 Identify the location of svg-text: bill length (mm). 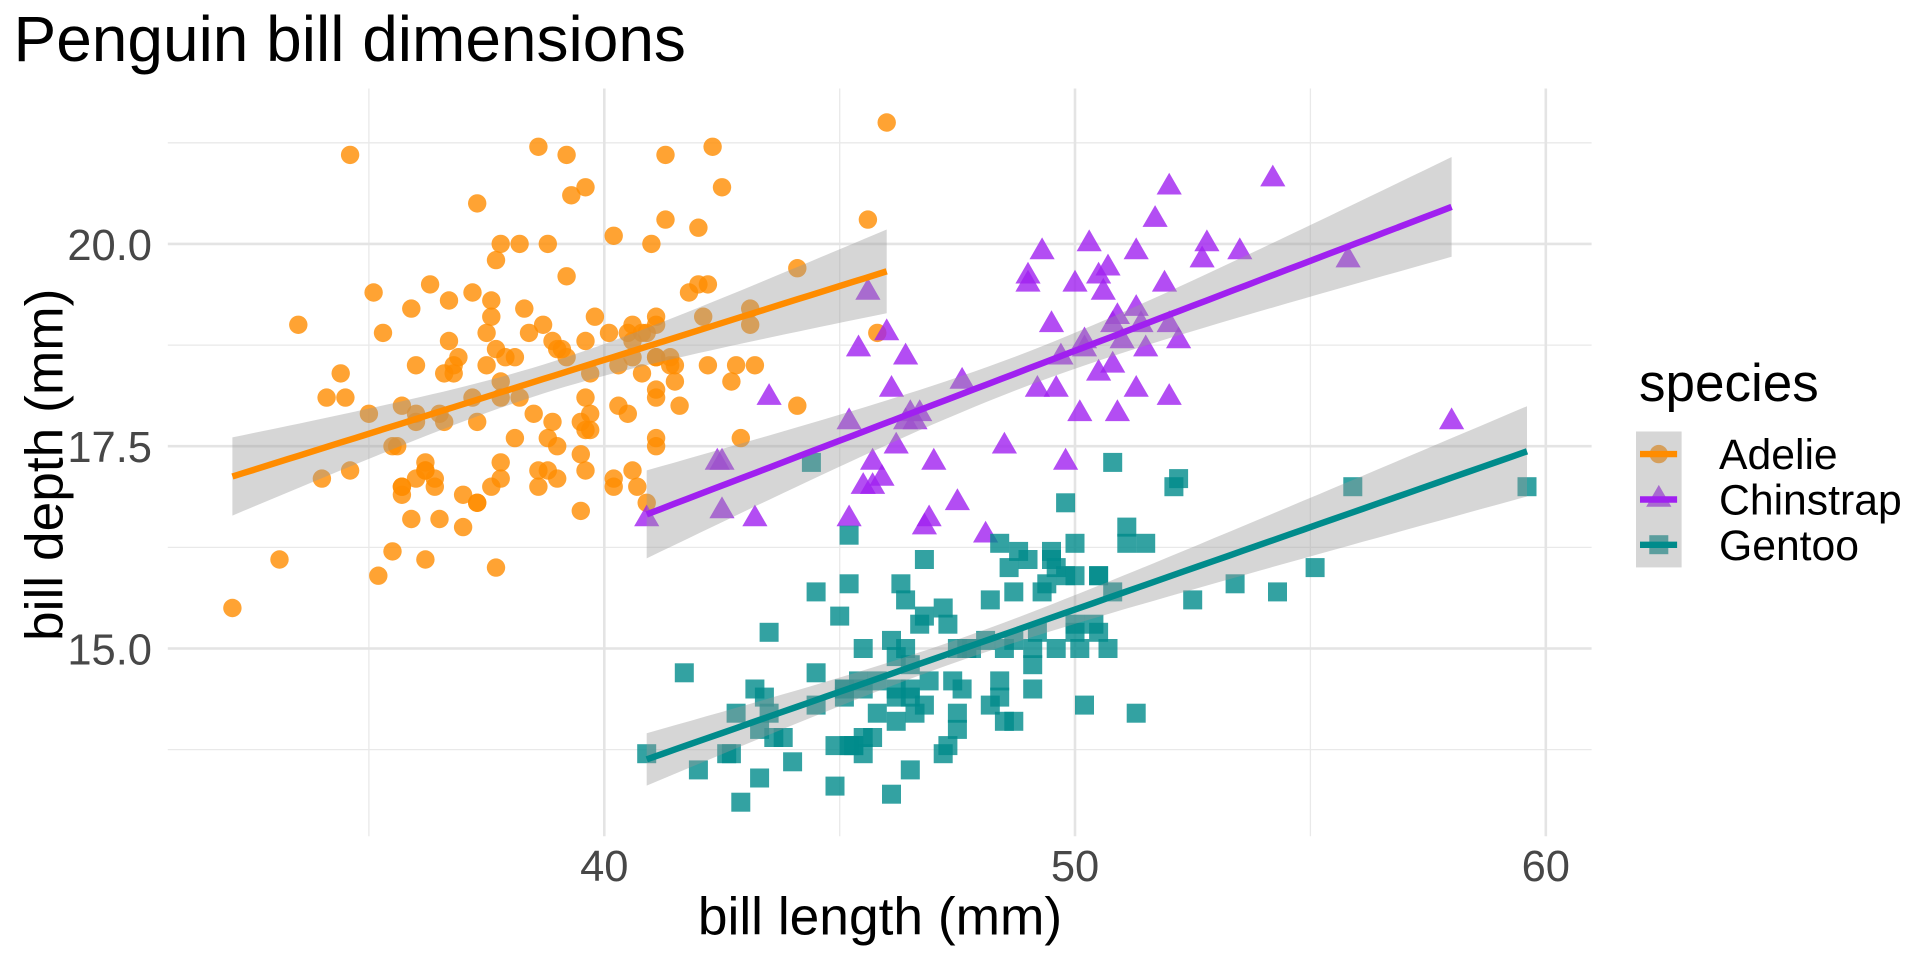
(880, 917).